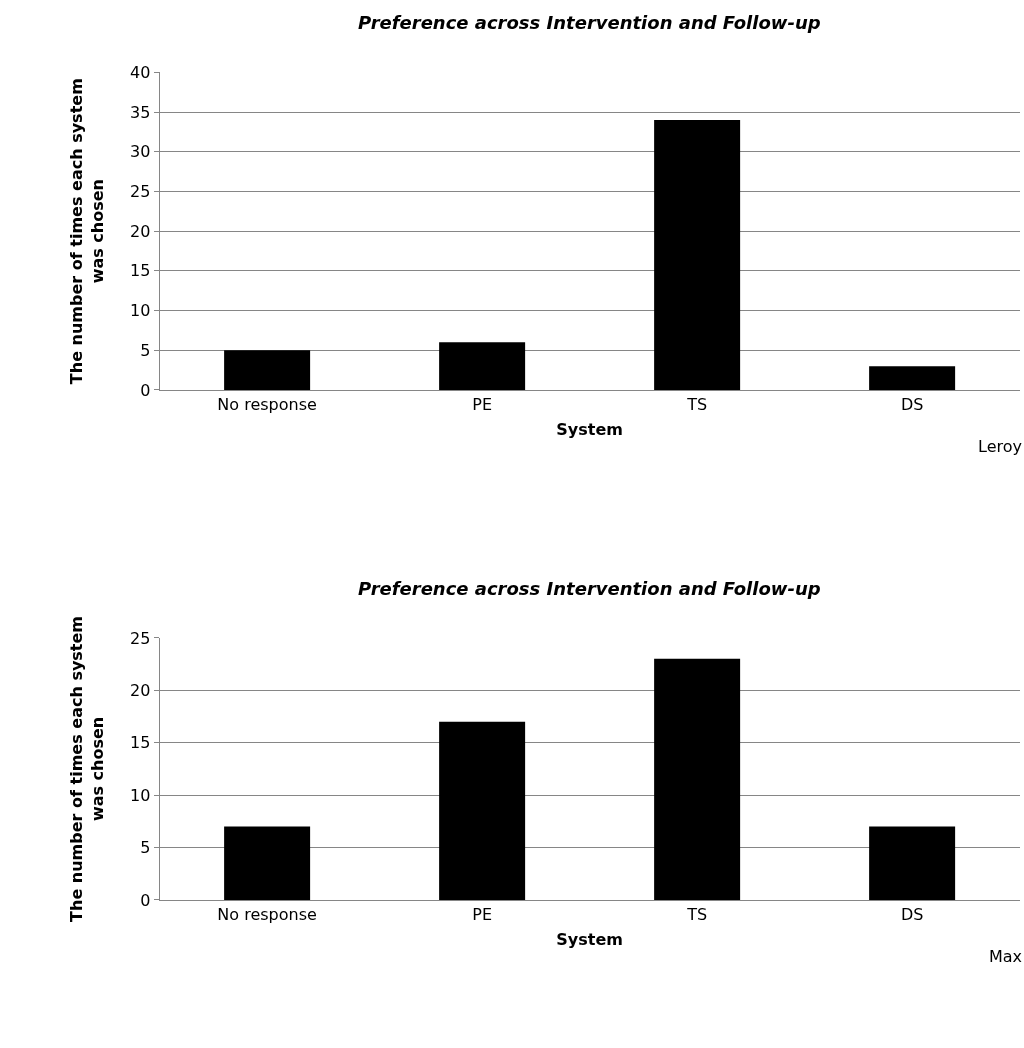 The image size is (1024, 1048). What do you see at coordinates (140, 112) in the screenshot?
I see `y-tick-label: 35` at bounding box center [140, 112].